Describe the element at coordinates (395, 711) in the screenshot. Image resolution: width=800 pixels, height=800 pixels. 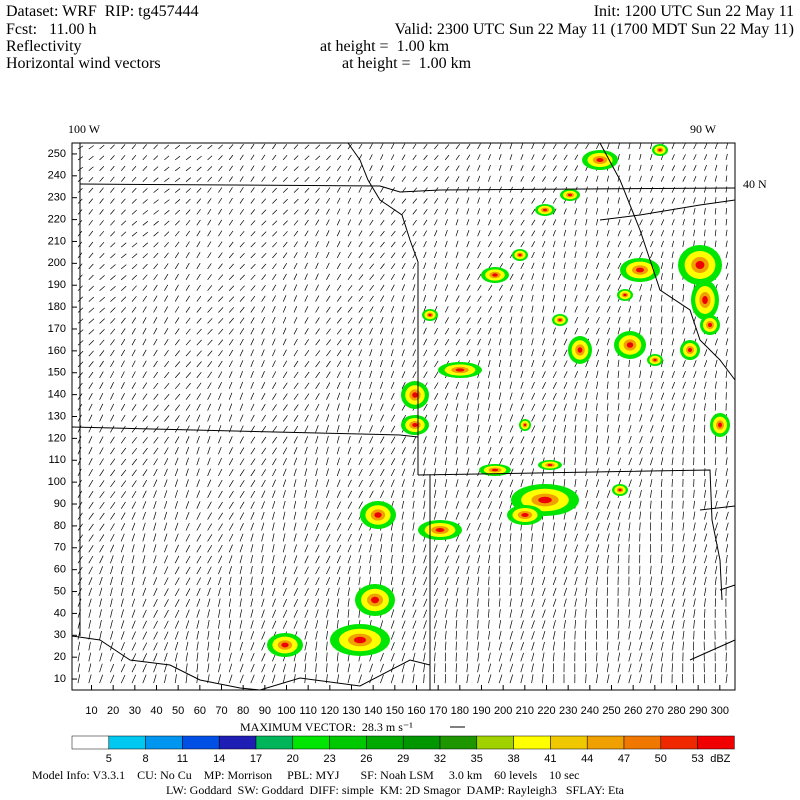
I see `x-tick-label: 150` at that location.